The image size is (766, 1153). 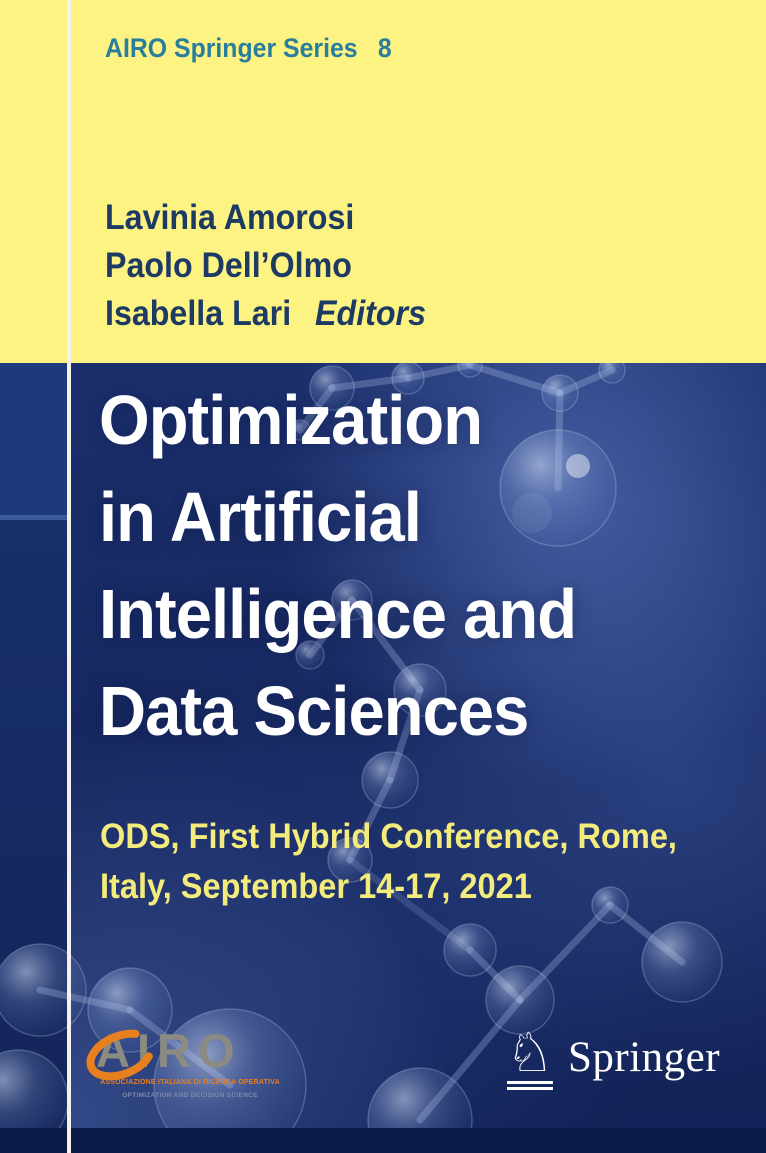 I want to click on springer-horse-icon: ♘, so click(x=530, y=1058).